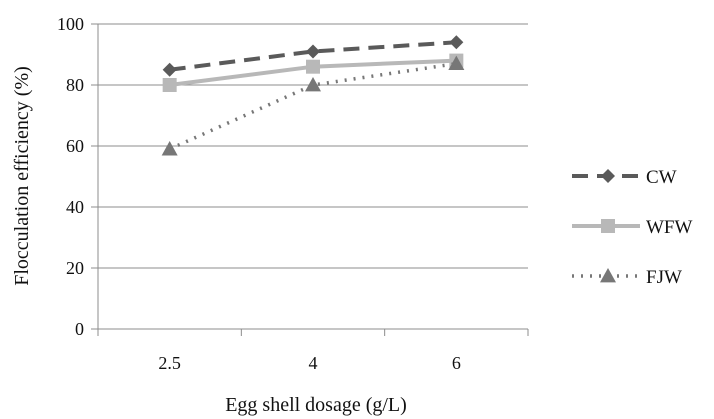  Describe the element at coordinates (669, 227) in the screenshot. I see `legend-label-wfw: WFW` at that location.